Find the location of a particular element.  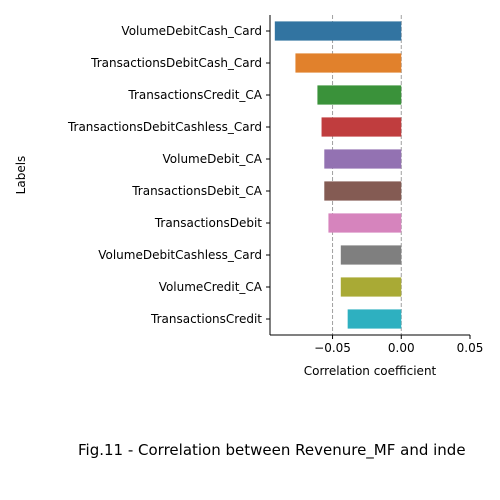

bar-VolumeDebitCash_Card is located at coordinates (338, 31).